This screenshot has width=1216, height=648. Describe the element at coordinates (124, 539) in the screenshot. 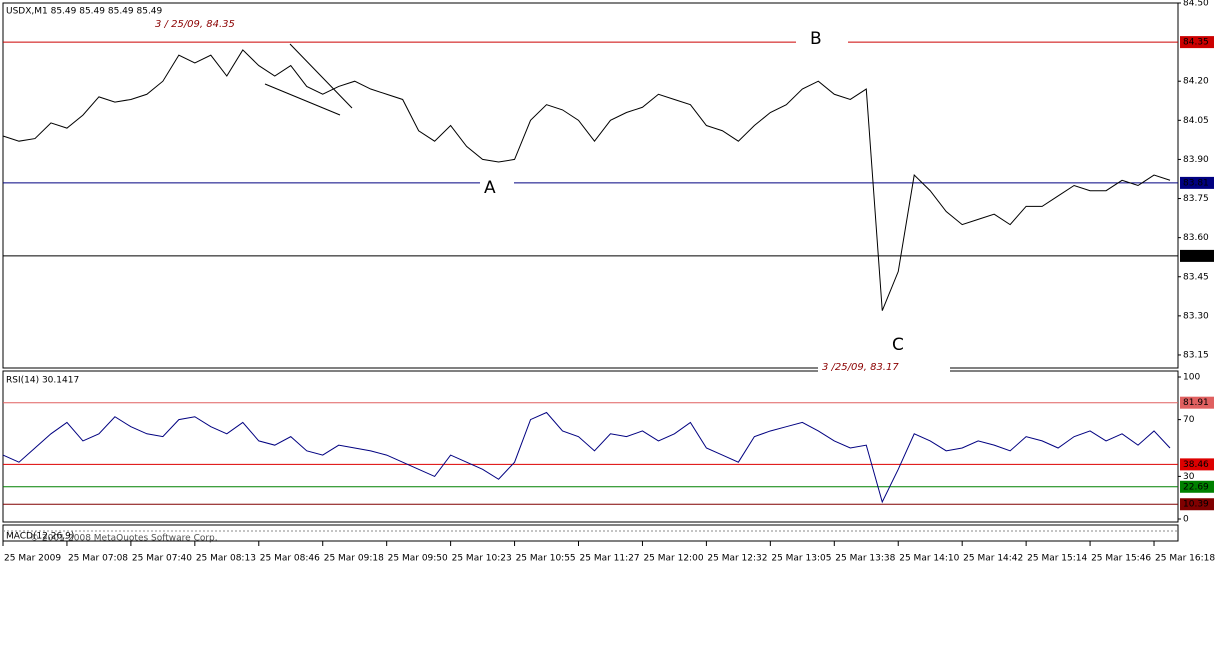

I see `copyright: © 2001-2008 MetaQuotes Software Corp.` at that location.